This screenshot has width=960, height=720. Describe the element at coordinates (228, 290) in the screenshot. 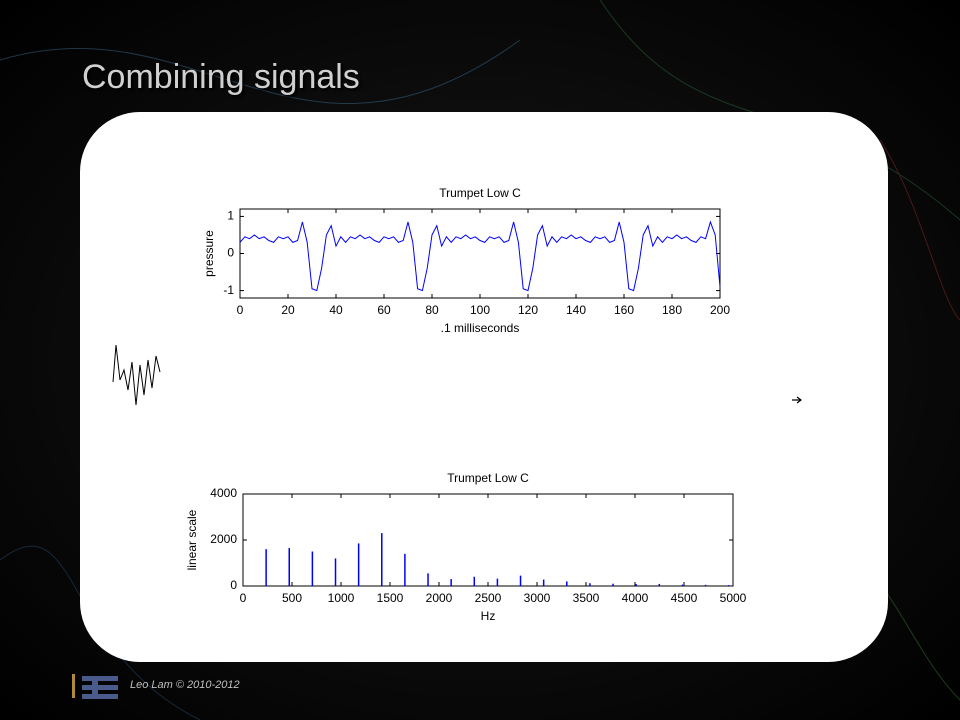

I see `y-tick-label: -1` at that location.